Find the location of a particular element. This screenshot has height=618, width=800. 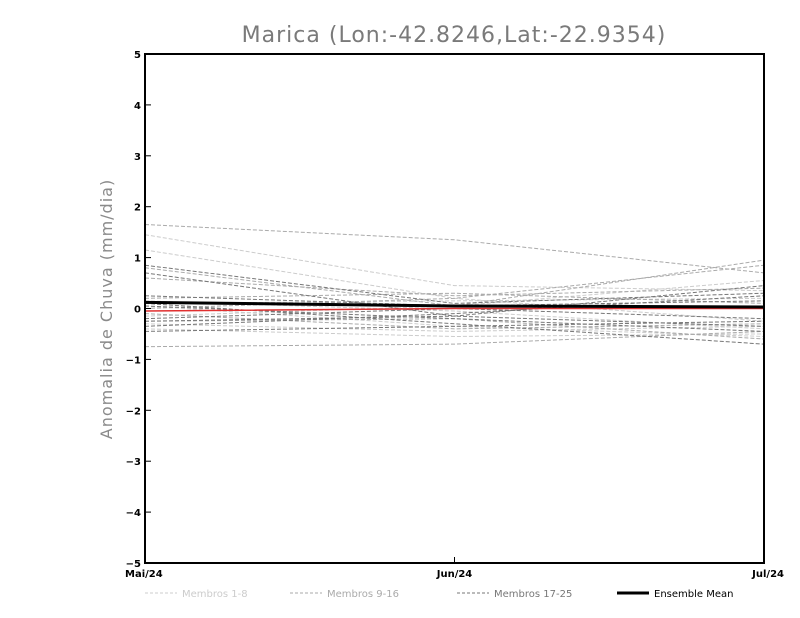

x-axis-ticks: Mai/24 Jun/24 Jul/24 is located at coordinates (454, 568).